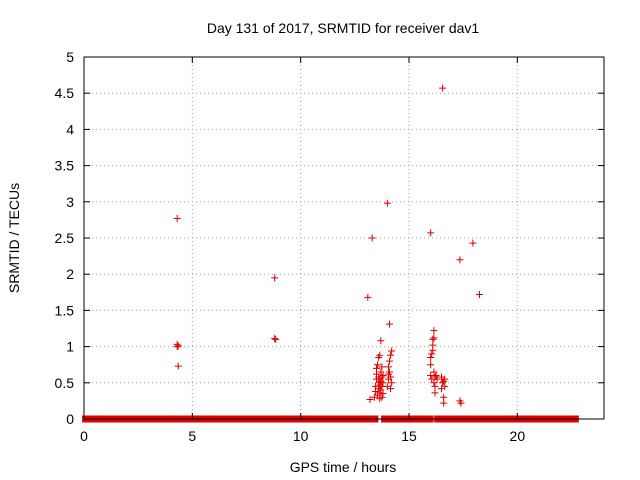 Image resolution: width=640 pixels, height=480 pixels. Describe the element at coordinates (65, 166) in the screenshot. I see `y-tick-label: 3.5` at that location.